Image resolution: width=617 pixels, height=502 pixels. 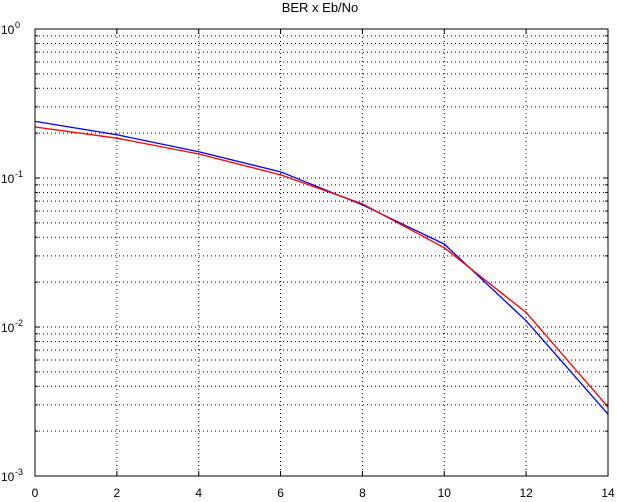 What do you see at coordinates (117, 493) in the screenshot?
I see `x-tick-label: 2` at bounding box center [117, 493].